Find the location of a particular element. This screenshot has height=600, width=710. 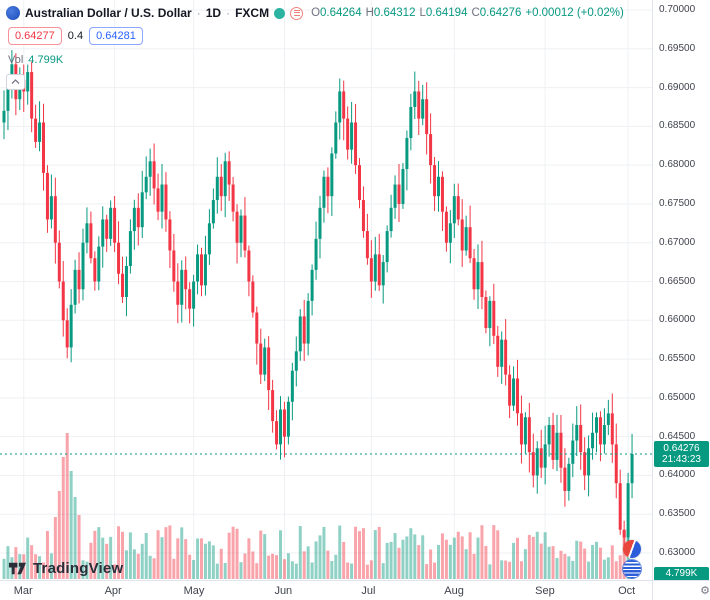

current-price-value: 0.64276 is located at coordinates (681, 449).